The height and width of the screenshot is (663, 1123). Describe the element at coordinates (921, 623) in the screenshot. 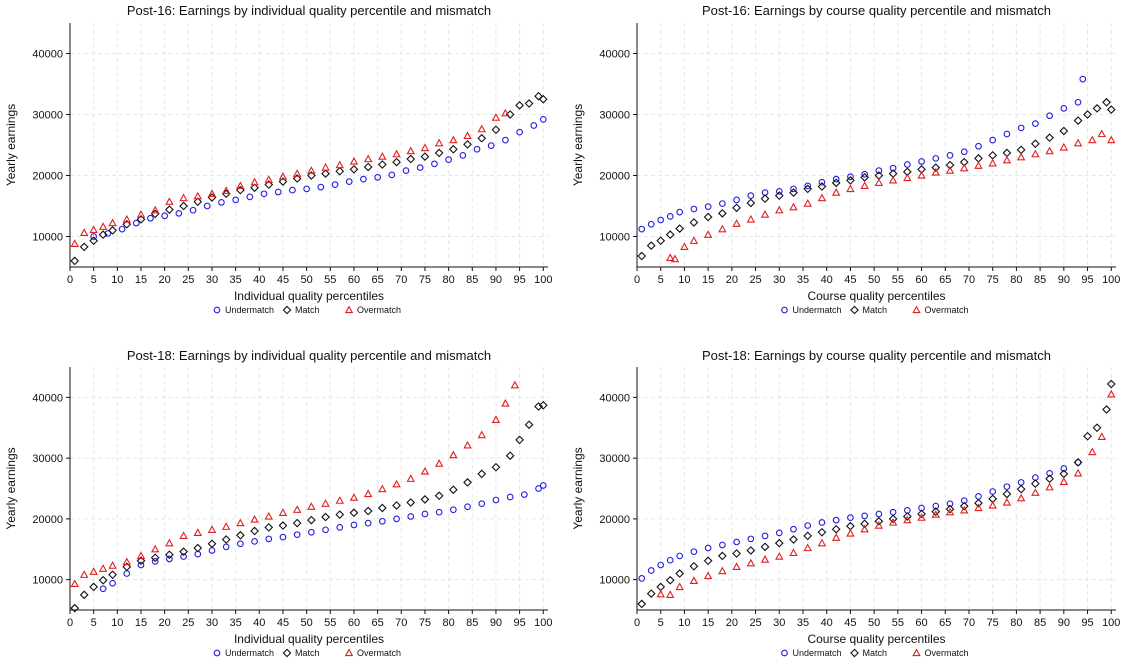

I see `x-tick-label: 60` at that location.